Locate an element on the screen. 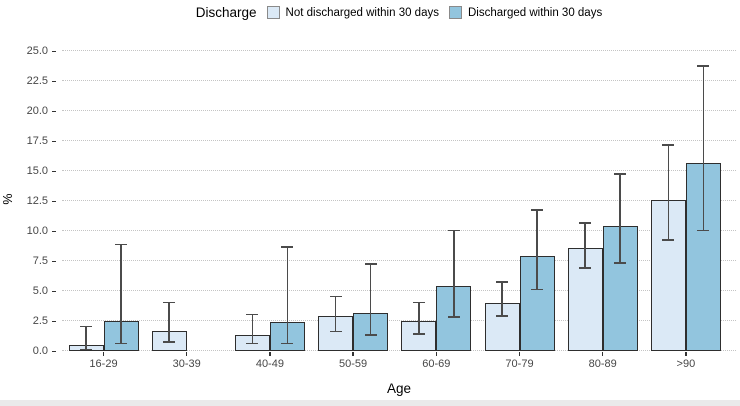 The height and width of the screenshot is (406, 740). bar is located at coordinates (419, 336).